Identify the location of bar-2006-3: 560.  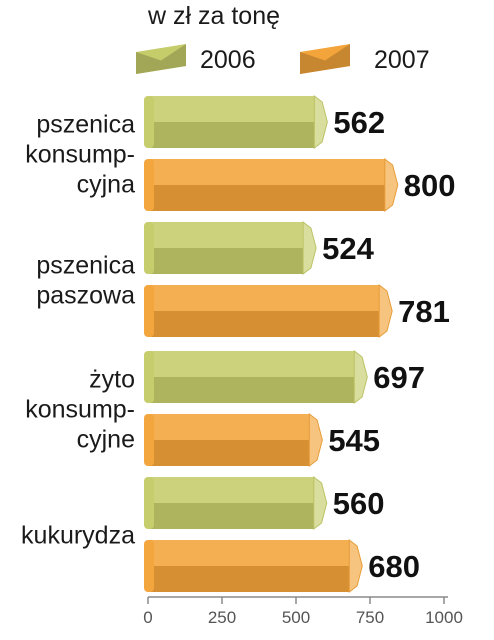
(264, 503).